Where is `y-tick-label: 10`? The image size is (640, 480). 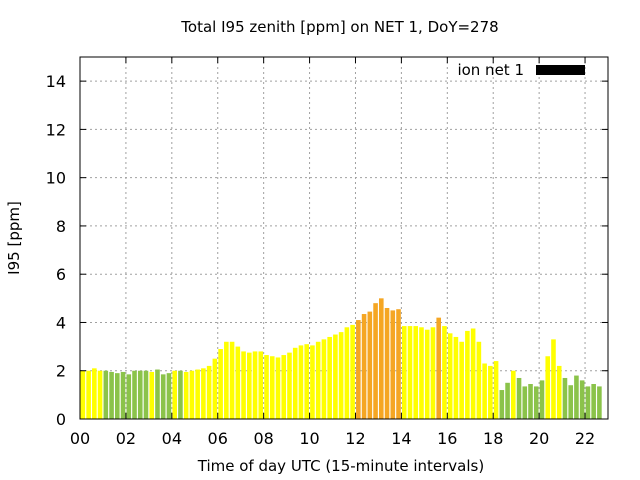
y-tick-label: 10 is located at coordinates (56, 178).